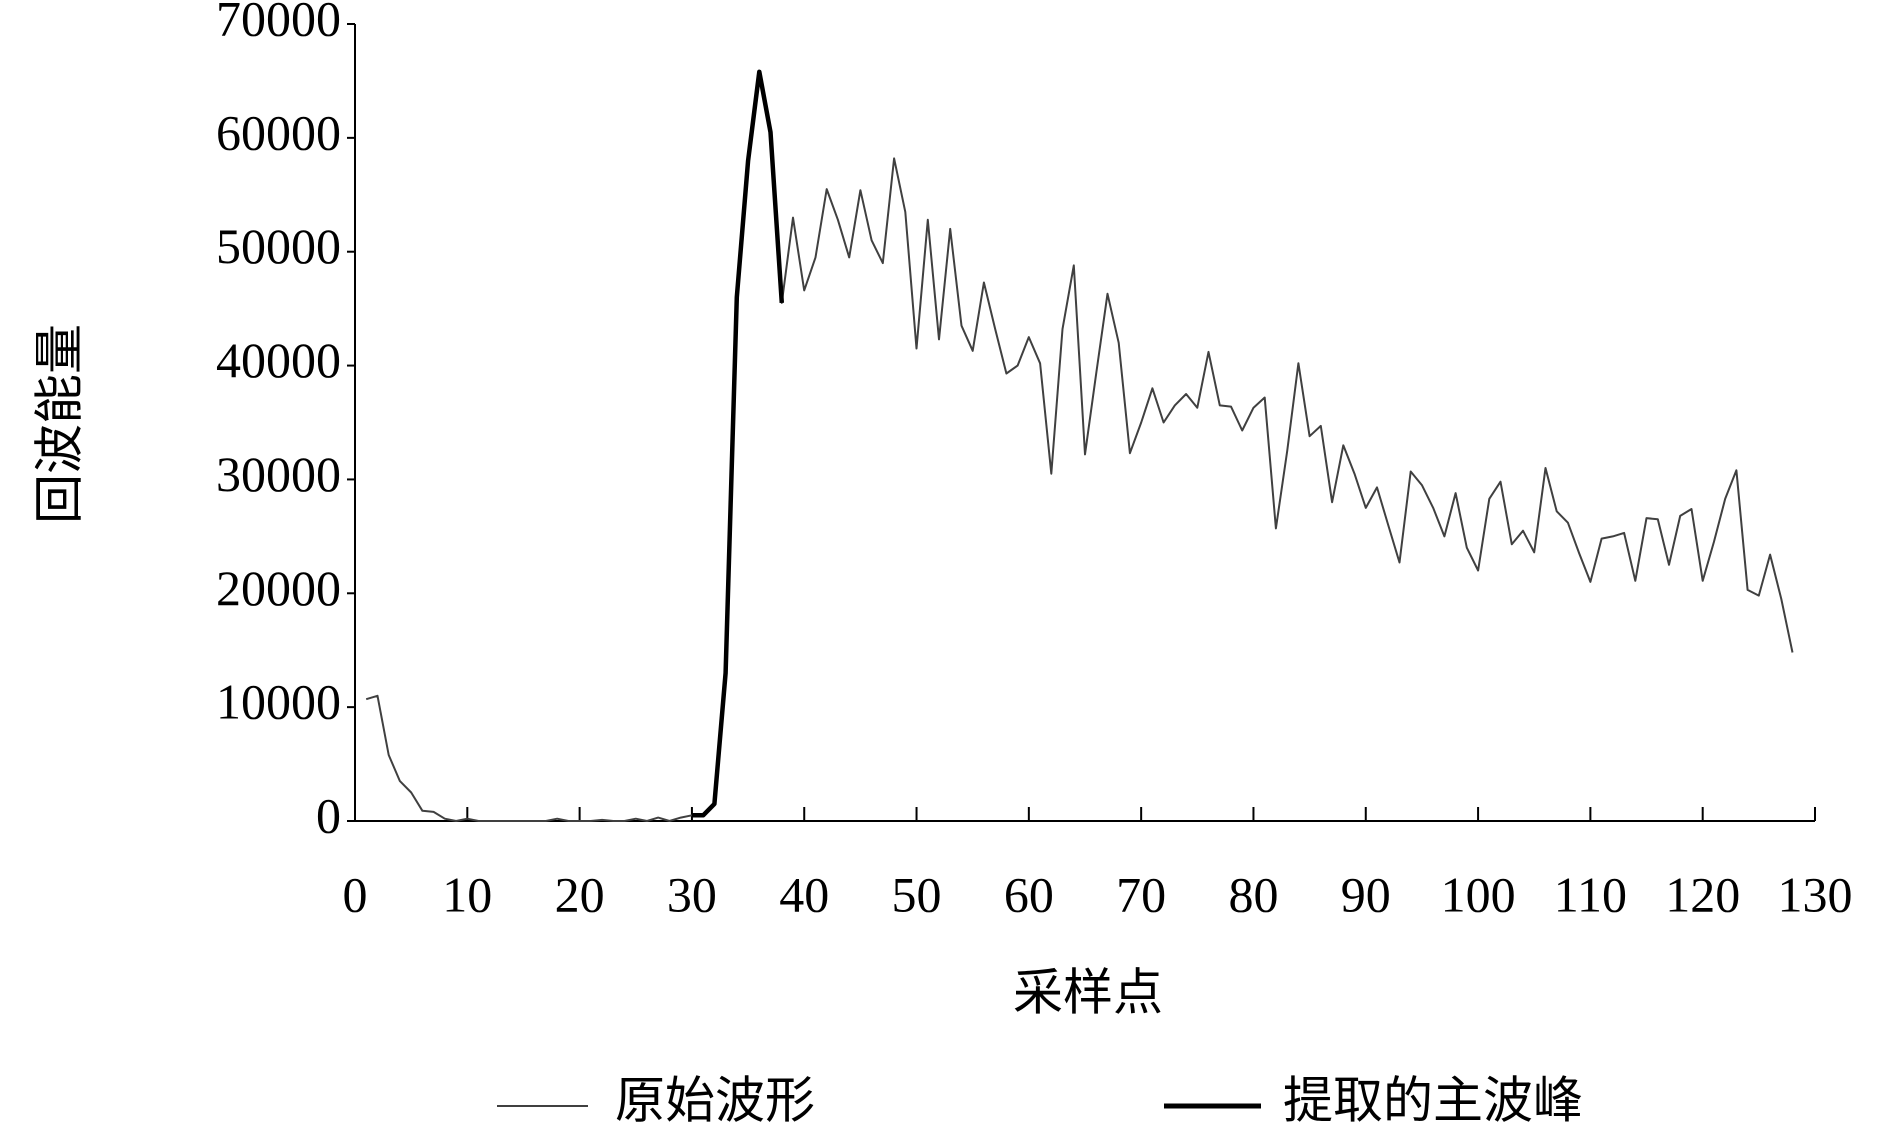 This screenshot has height=1139, width=1890. I want to click on y-axis-title: 回波能量, so click(59, 424).